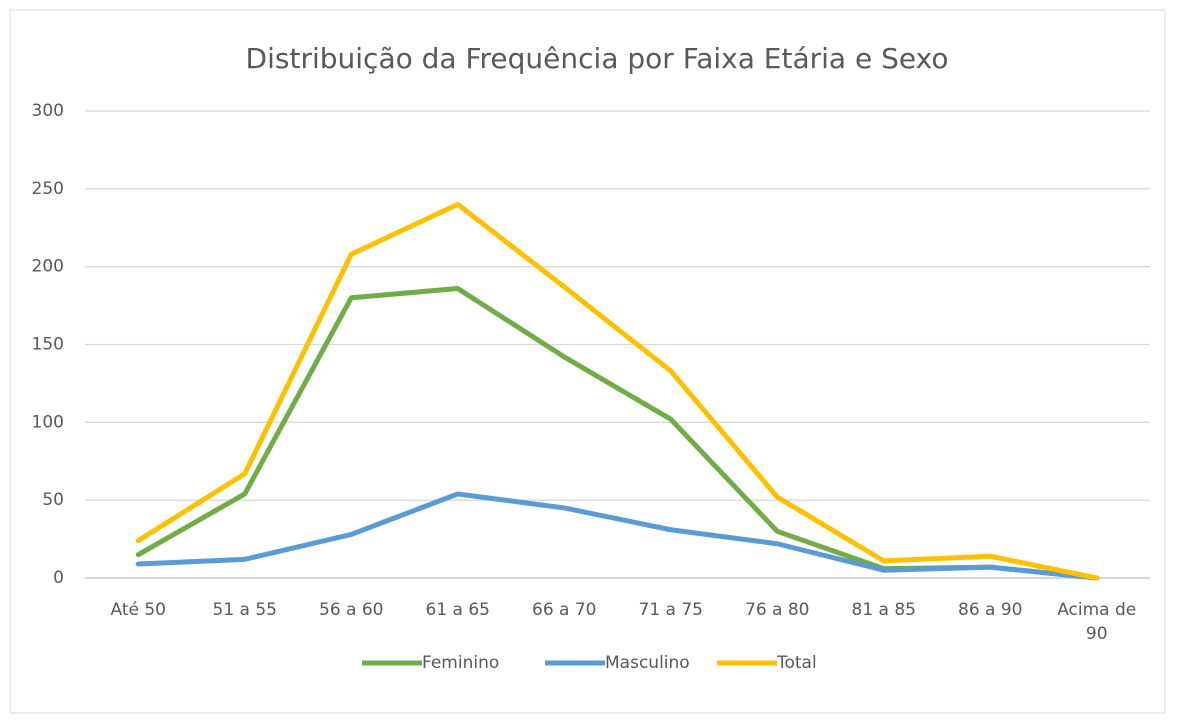 The width and height of the screenshot is (1178, 724). I want to click on y-tick-label: 250, so click(48, 189).